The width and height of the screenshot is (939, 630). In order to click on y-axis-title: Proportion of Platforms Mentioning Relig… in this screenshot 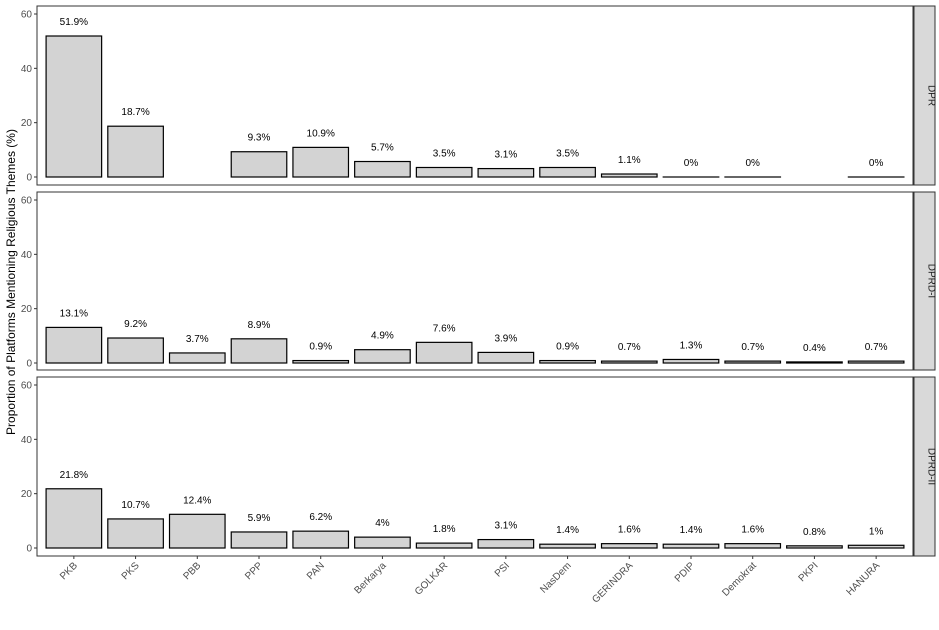, I will do `click(11, 282)`.